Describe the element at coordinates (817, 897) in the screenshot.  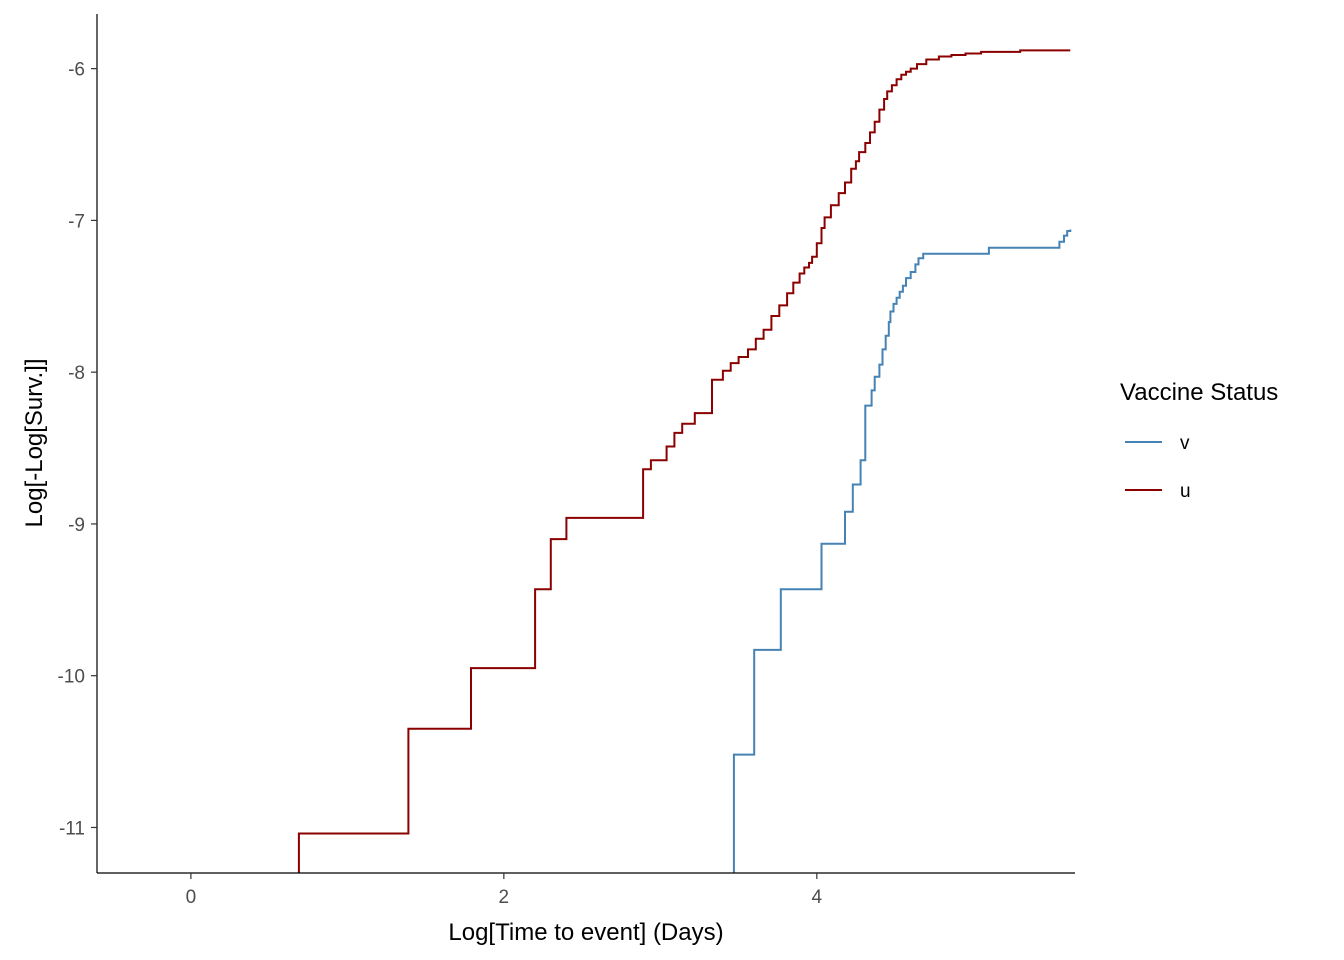
I see `x-tick-label: 4` at that location.